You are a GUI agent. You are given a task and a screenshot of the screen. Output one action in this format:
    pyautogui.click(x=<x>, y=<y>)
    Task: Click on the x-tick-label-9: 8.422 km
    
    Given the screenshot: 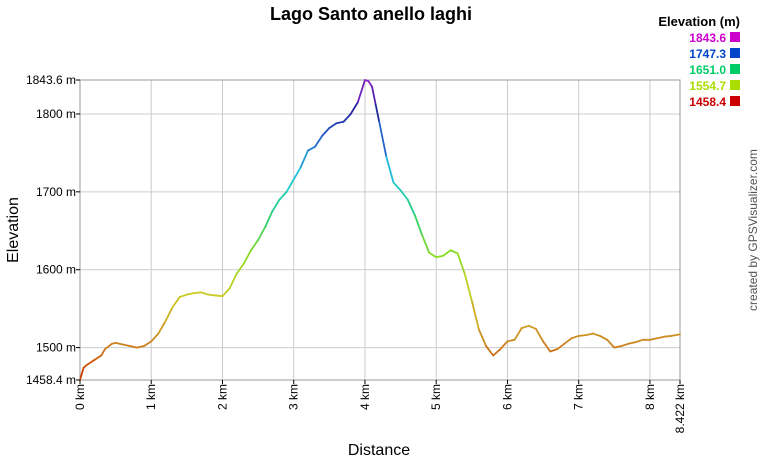 What is the action you would take?
    pyautogui.click(x=680, y=408)
    